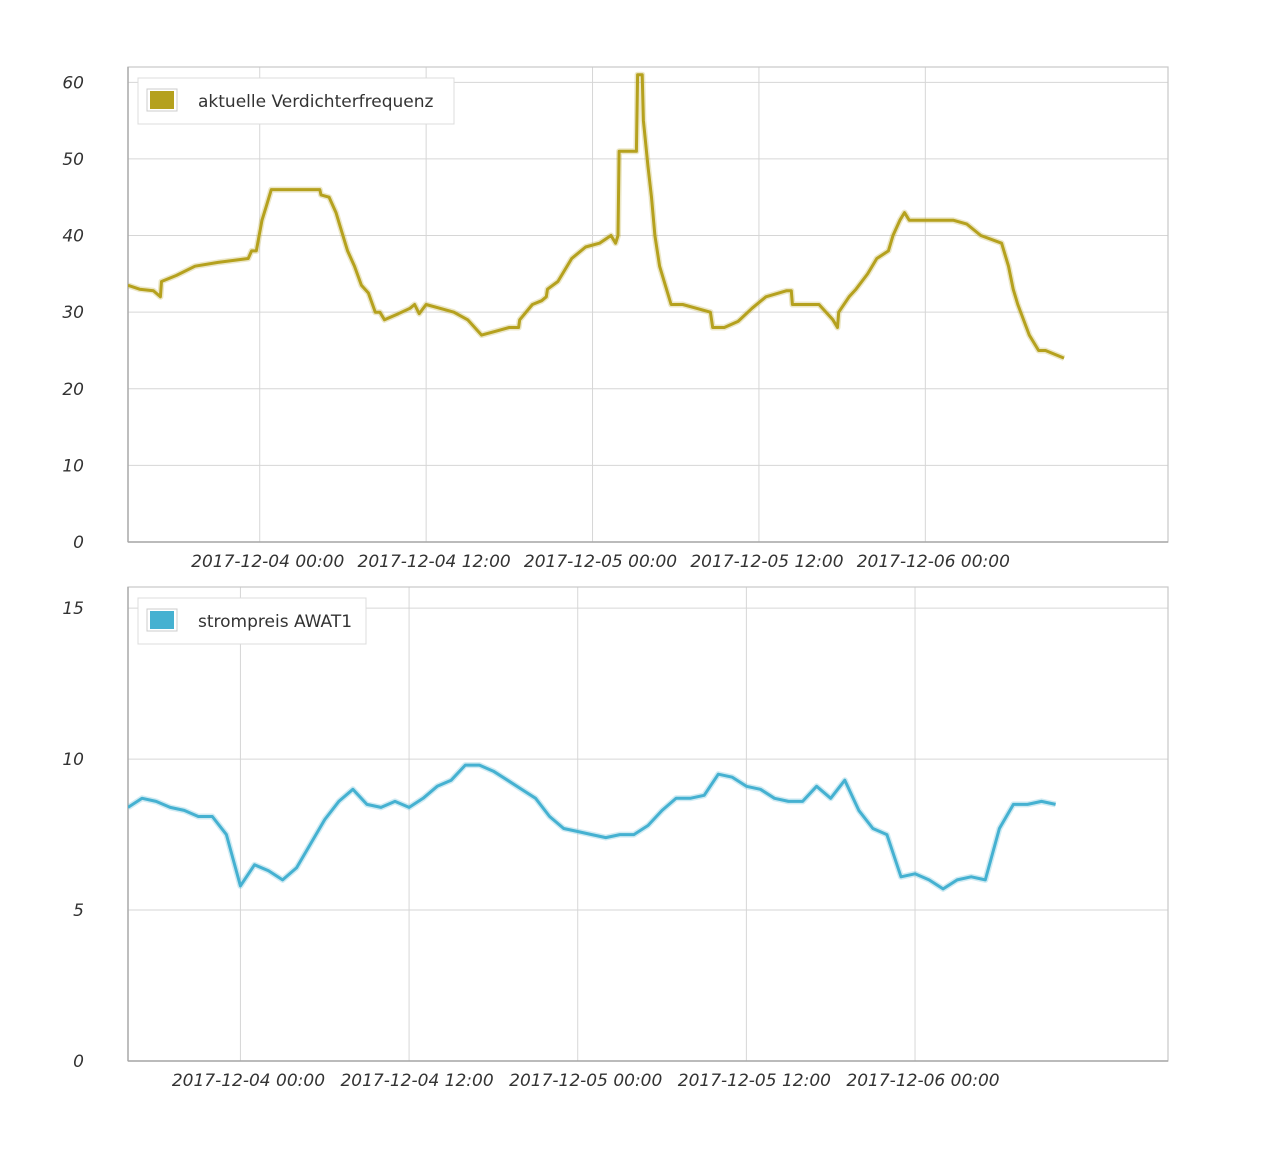  I want to click on legend-box, so click(296, 101).